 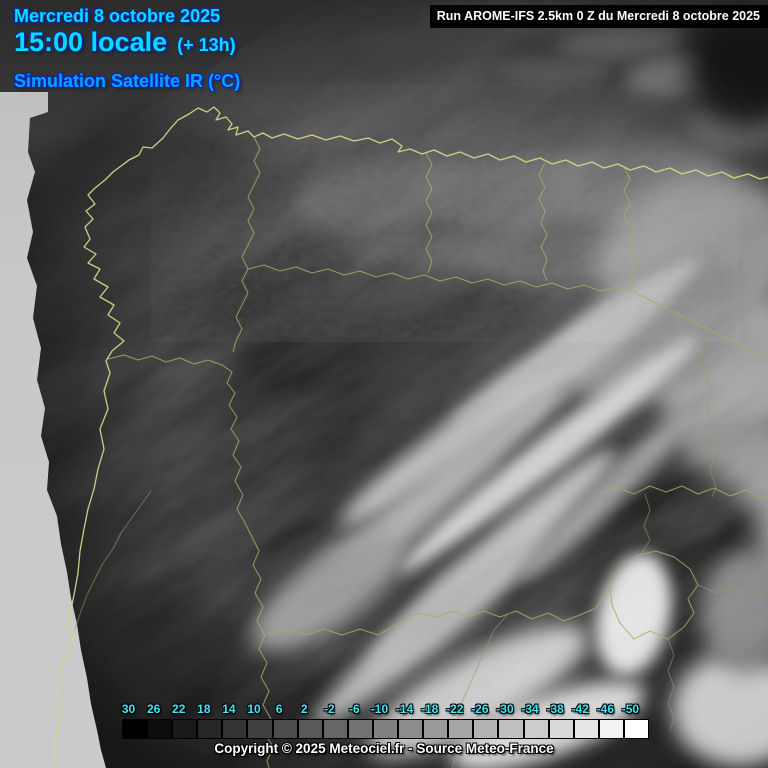 What do you see at coordinates (646, 523) in the screenshot?
I see `border-to-madrid-path` at bounding box center [646, 523].